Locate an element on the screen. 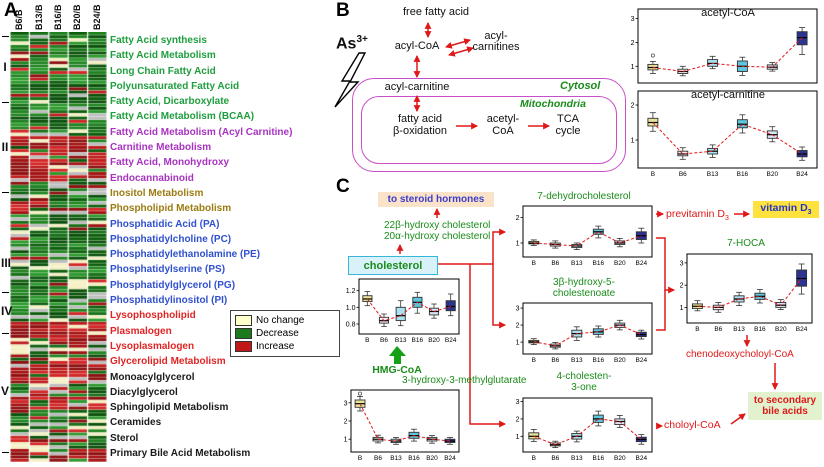 Image resolution: width=824 pixels, height=467 pixels. pathway-label: Fatty Acid, Monohydroxy is located at coordinates (170, 163).